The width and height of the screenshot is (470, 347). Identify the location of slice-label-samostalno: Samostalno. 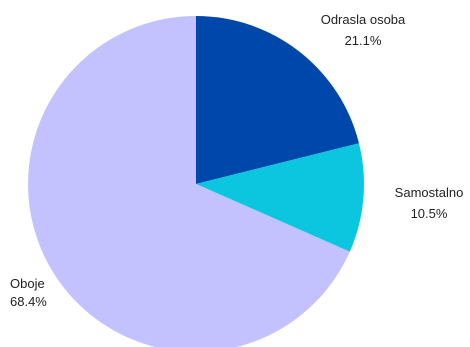
(429, 192).